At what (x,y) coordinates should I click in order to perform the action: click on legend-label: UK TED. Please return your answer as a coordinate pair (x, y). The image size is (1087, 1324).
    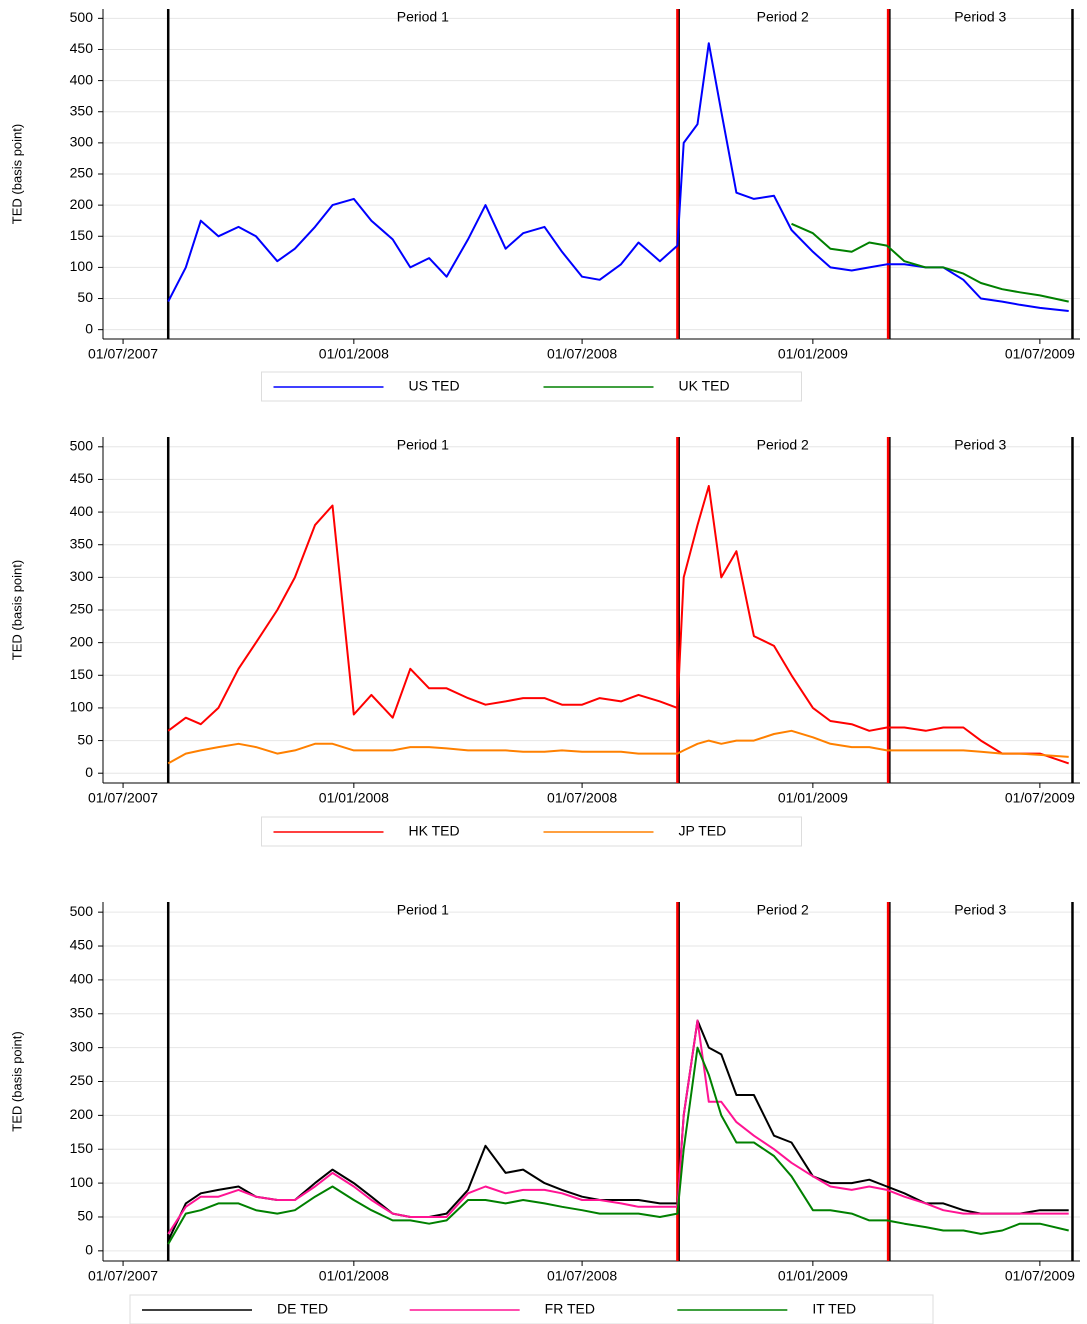
    Looking at the image, I should click on (704, 386).